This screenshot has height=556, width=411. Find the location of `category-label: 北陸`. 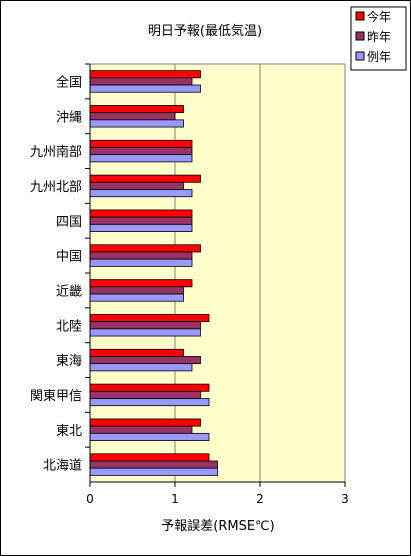

category-label: 北陸 is located at coordinates (69, 326).